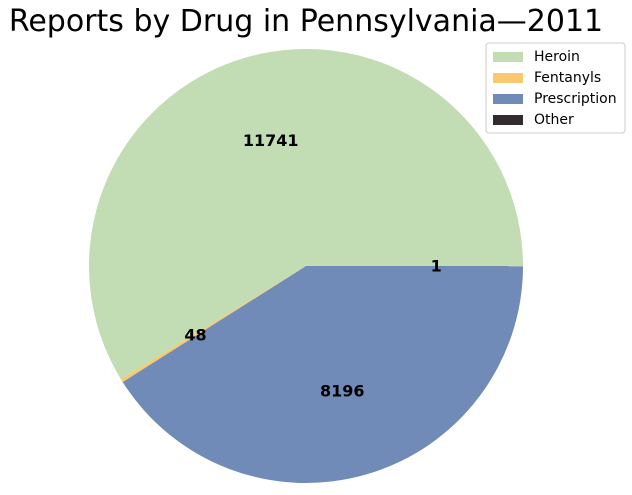  I want to click on legend-label-prescription: Prescription, so click(575, 99).